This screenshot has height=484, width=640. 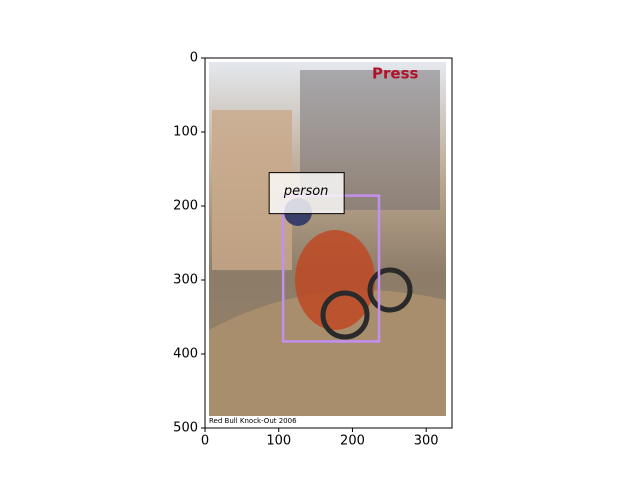 I want to click on x-tick-label: 0, so click(x=205, y=441).